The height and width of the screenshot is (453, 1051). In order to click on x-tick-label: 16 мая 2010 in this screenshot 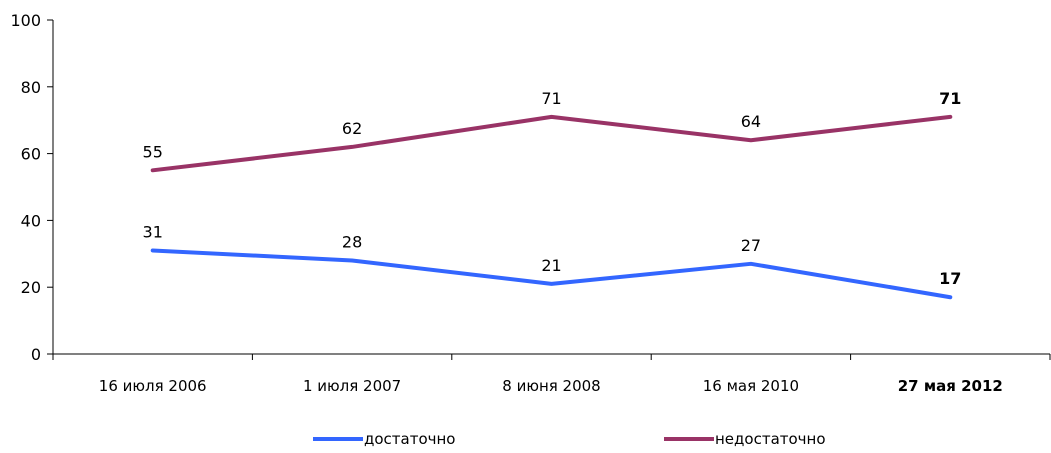, I will do `click(751, 386)`.